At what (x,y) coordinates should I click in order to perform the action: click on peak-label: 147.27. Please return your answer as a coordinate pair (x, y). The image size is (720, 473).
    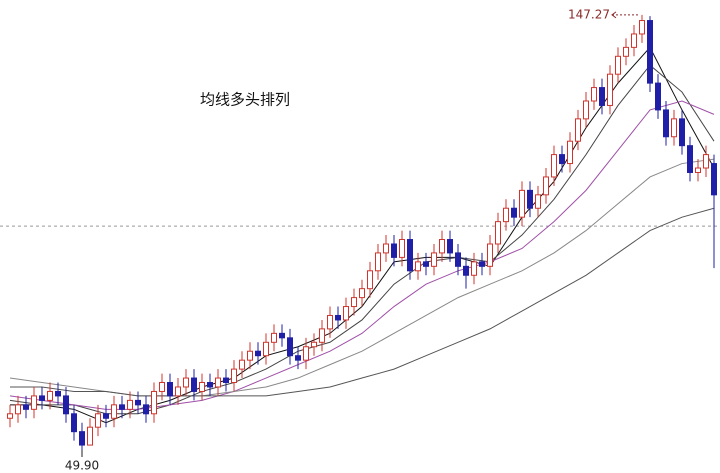
    Looking at the image, I should click on (589, 14).